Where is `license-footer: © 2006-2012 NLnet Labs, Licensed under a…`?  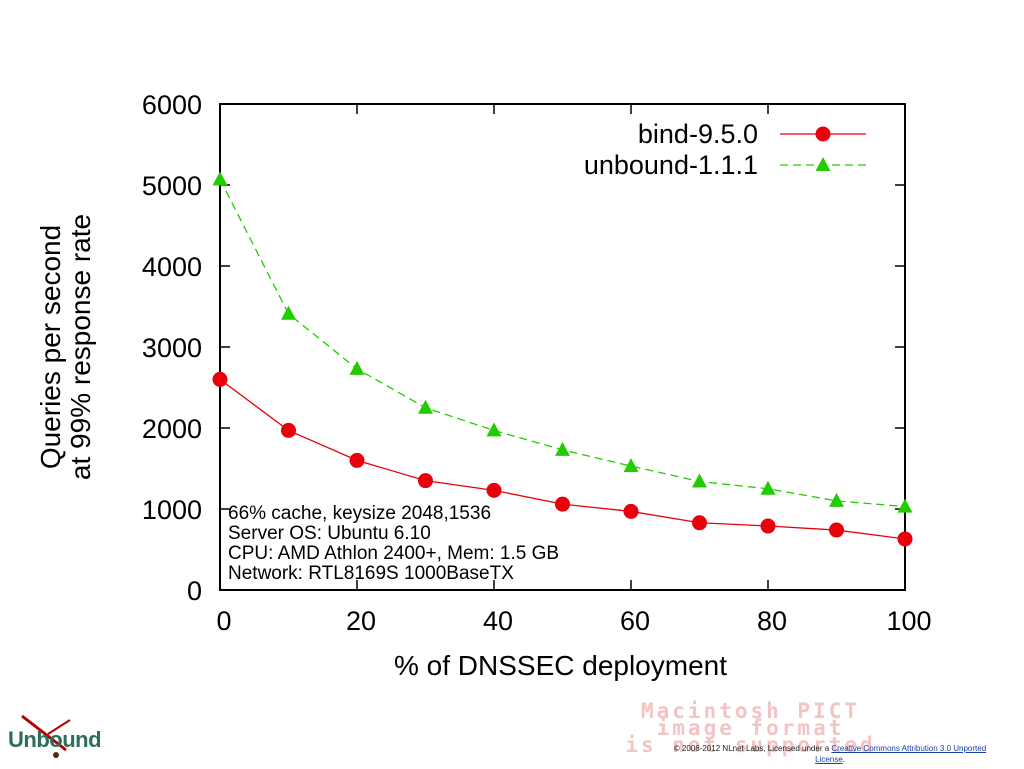
license-footer: © 2006-2012 NLnet Labs, Licensed under a… is located at coordinates (830, 754).